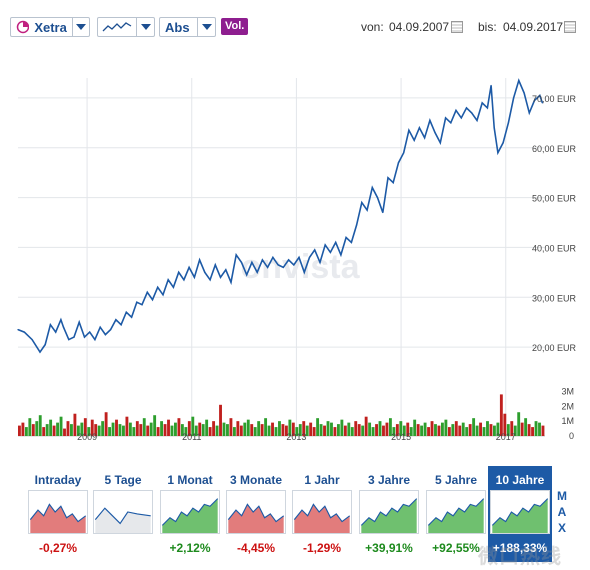  I want to click on period-tab-4: 1 Jahr -1,29%, so click(322, 514).